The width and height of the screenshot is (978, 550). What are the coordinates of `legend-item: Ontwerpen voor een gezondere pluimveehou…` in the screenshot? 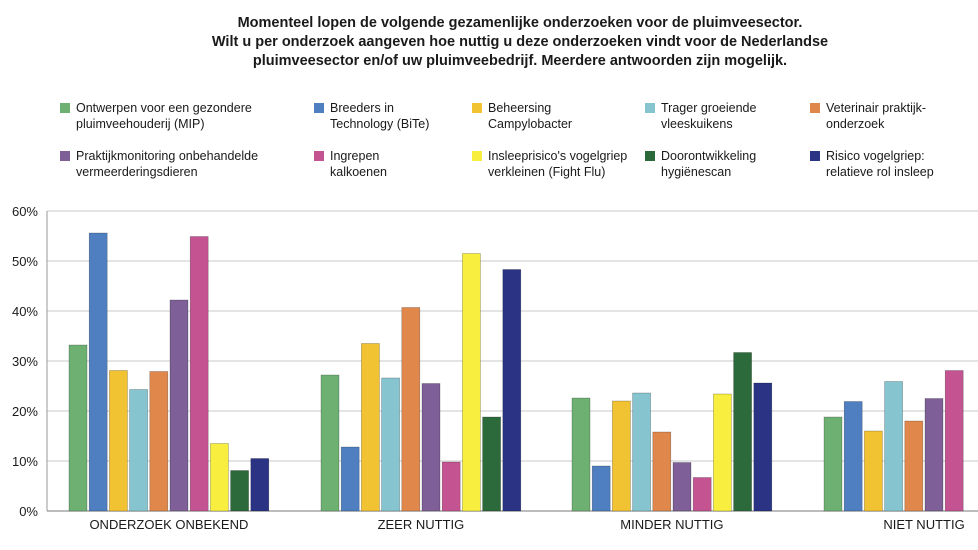 It's located at (156, 116).